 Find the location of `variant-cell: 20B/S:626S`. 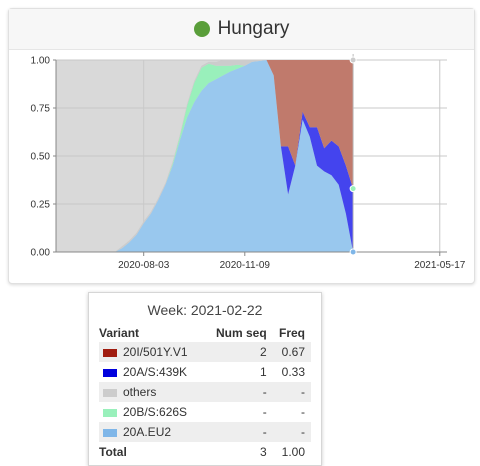

variant-cell: 20B/S:626S is located at coordinates (152, 412).